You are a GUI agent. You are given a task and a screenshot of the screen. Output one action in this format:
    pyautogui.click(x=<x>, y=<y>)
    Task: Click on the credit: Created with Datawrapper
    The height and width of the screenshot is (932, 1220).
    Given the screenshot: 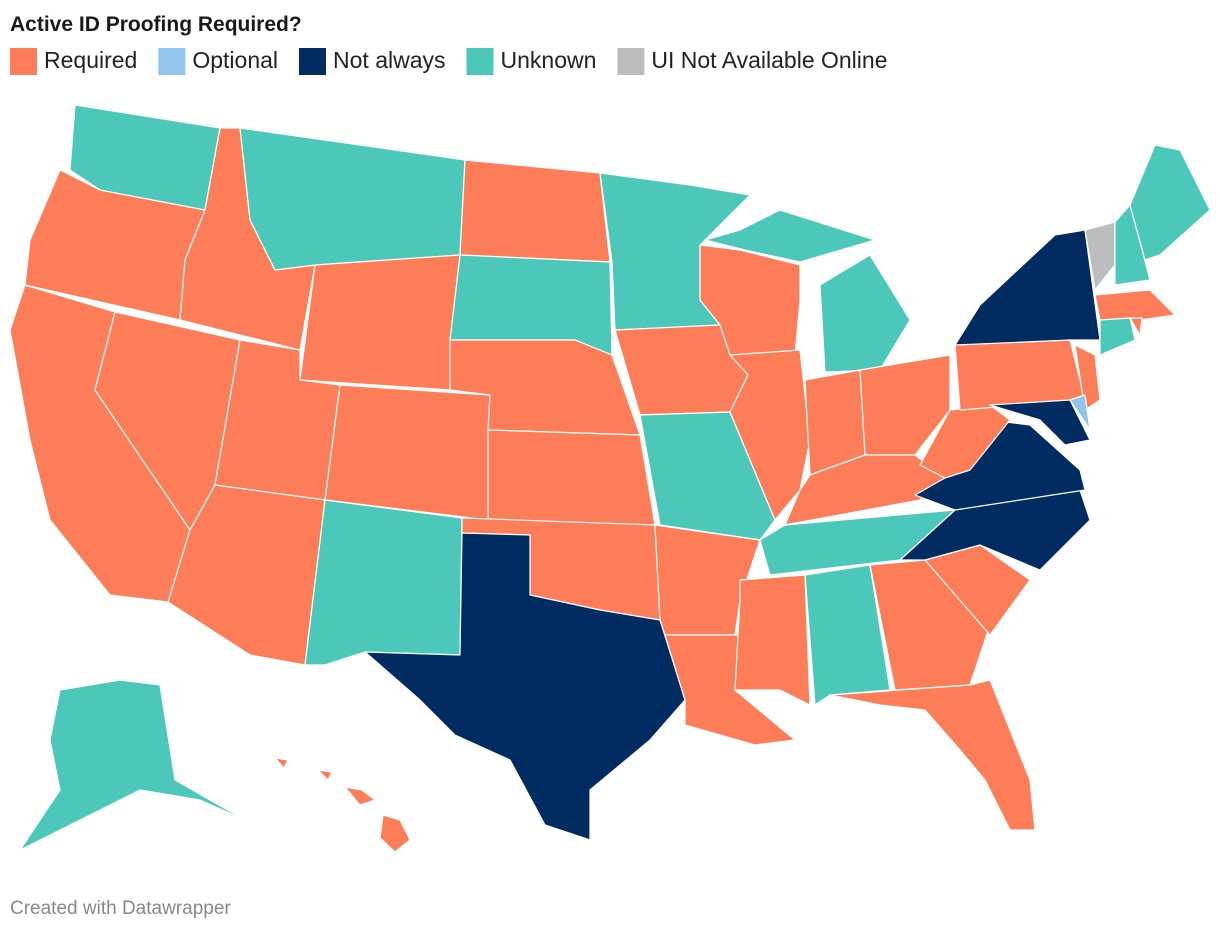 What is the action you would take?
    pyautogui.click(x=120, y=908)
    